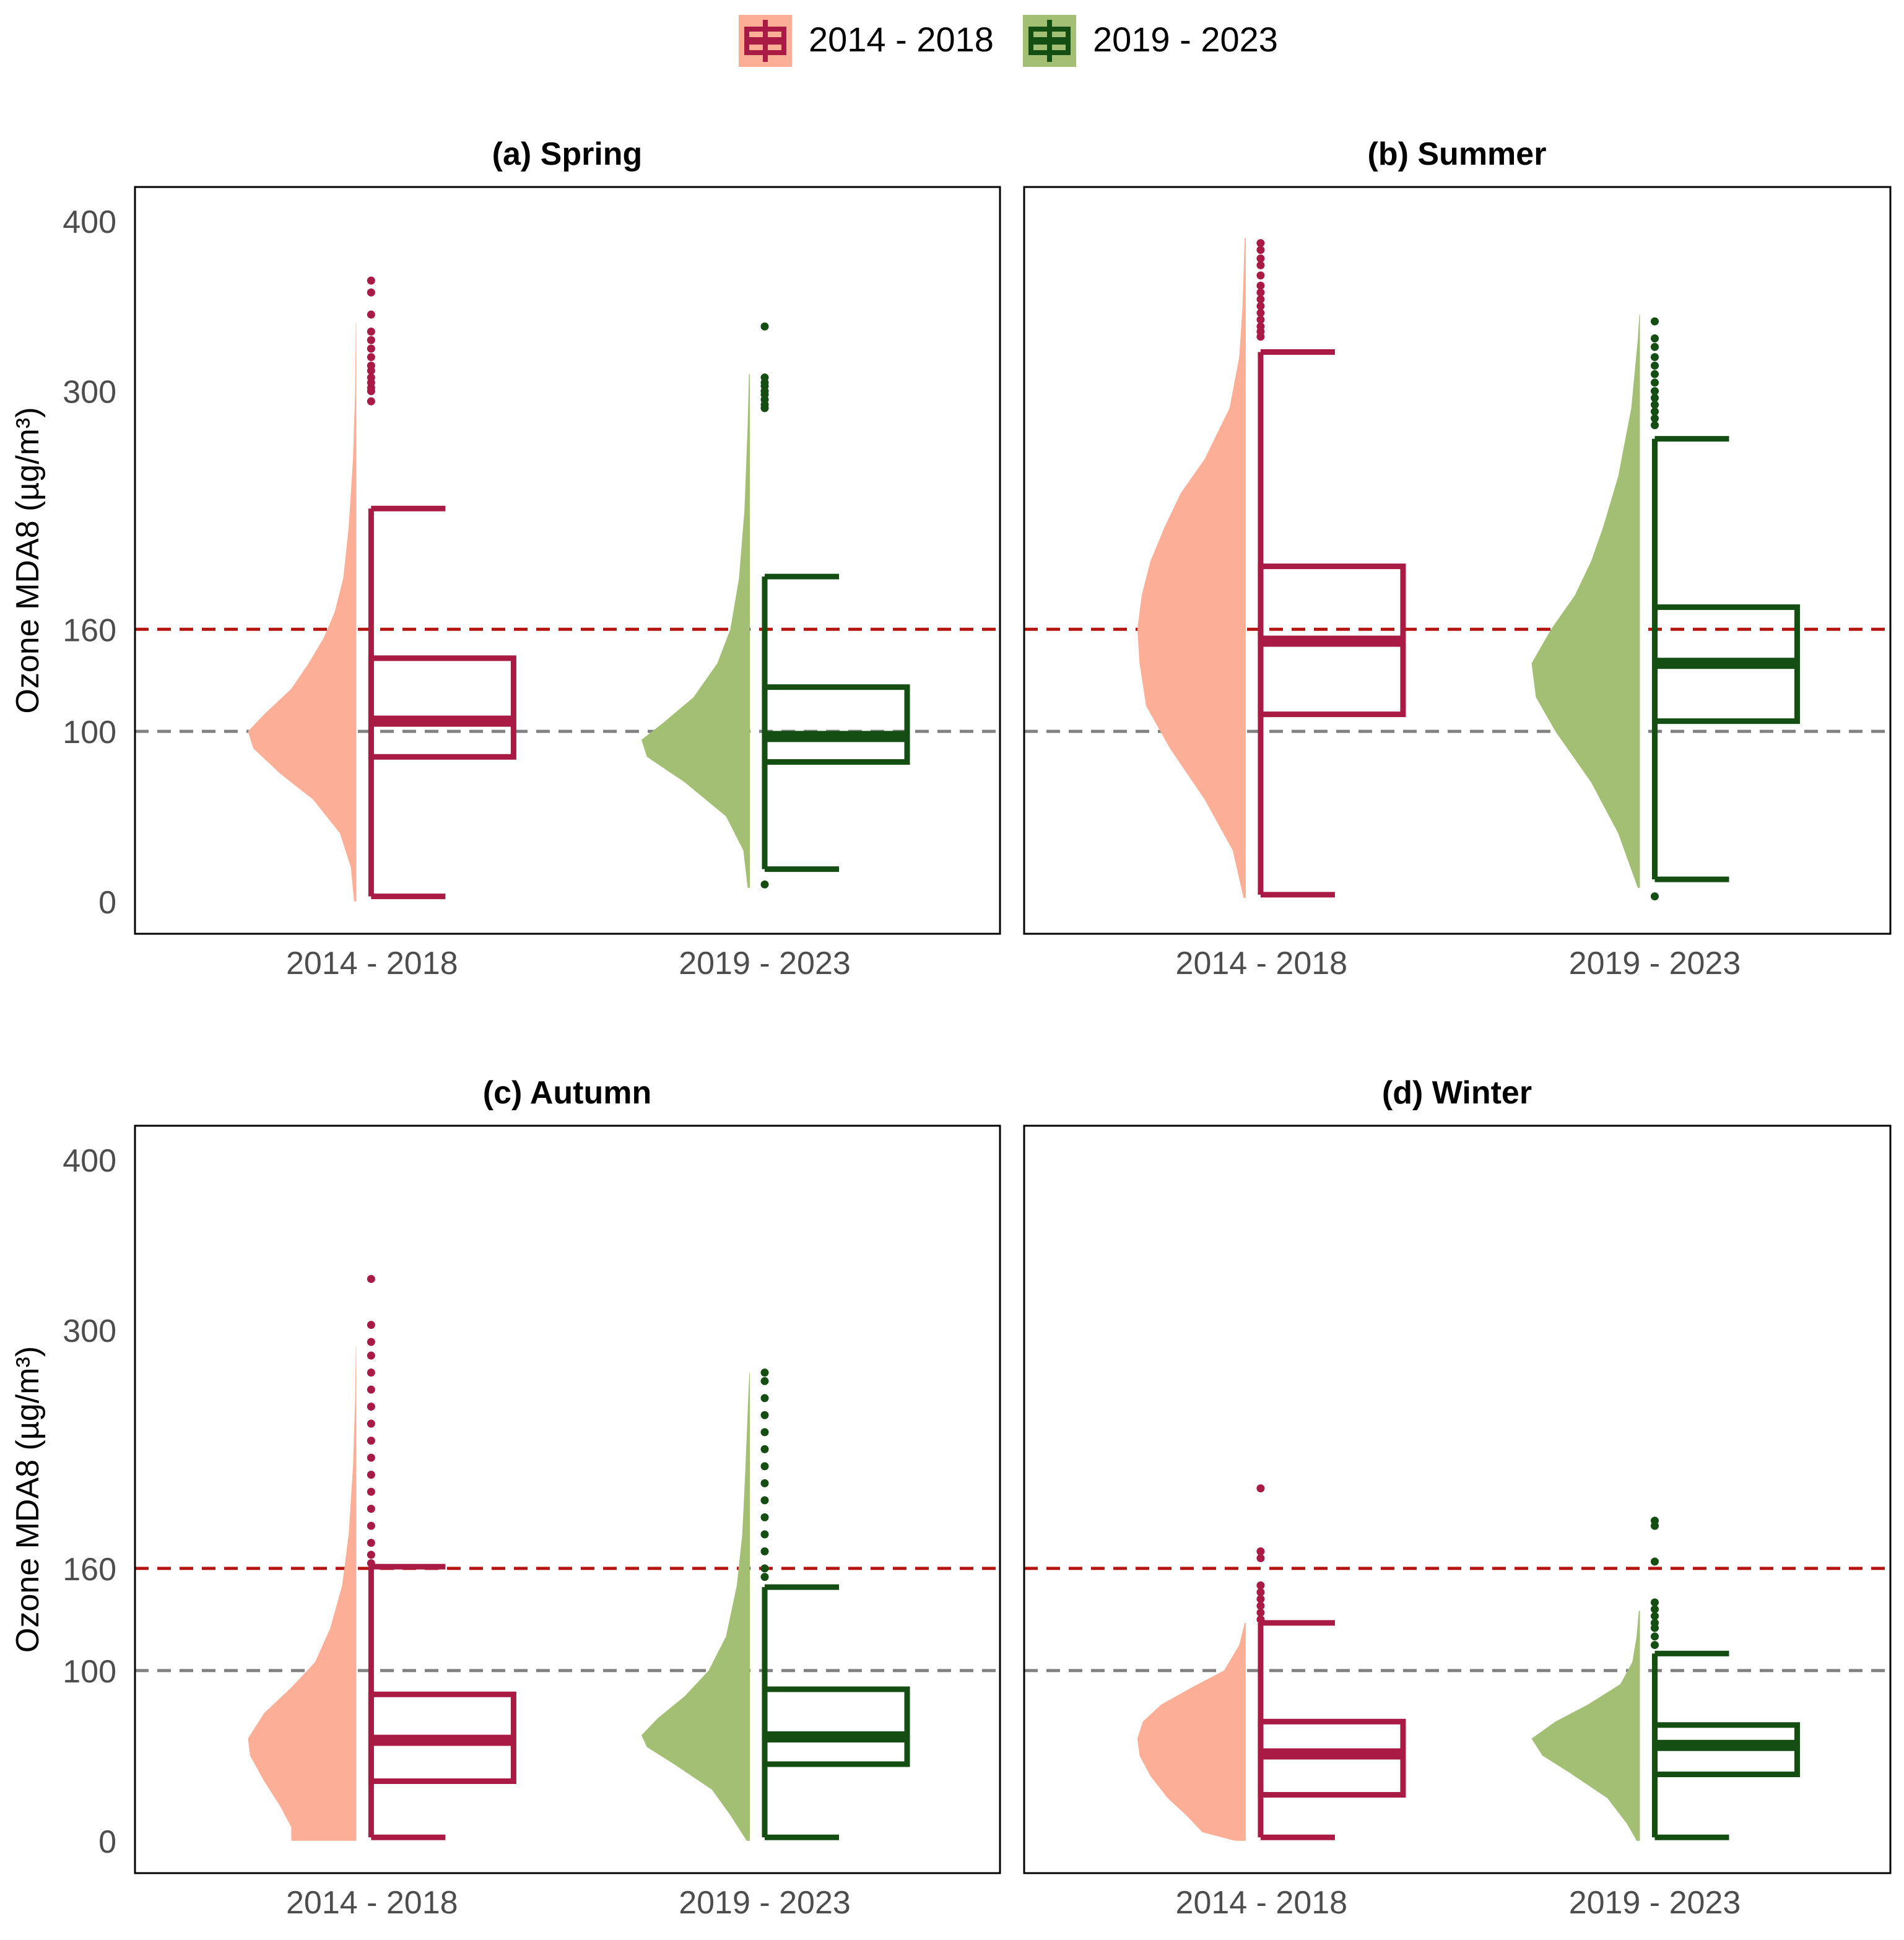  What do you see at coordinates (107, 903) in the screenshot?
I see `y-tick-label: 0` at bounding box center [107, 903].